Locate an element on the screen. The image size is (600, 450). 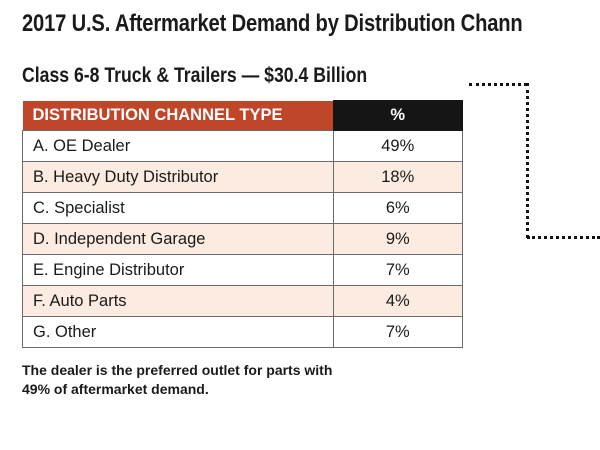
channel-type: A. OE Dealer is located at coordinates (178, 146).